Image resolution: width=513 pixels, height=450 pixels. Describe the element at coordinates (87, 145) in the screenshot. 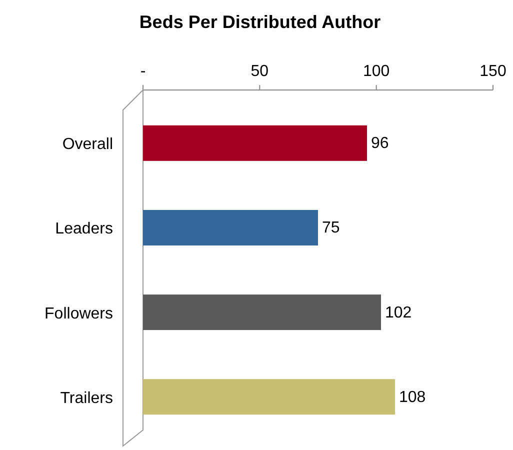

I see `y-tick-label: Overall` at that location.